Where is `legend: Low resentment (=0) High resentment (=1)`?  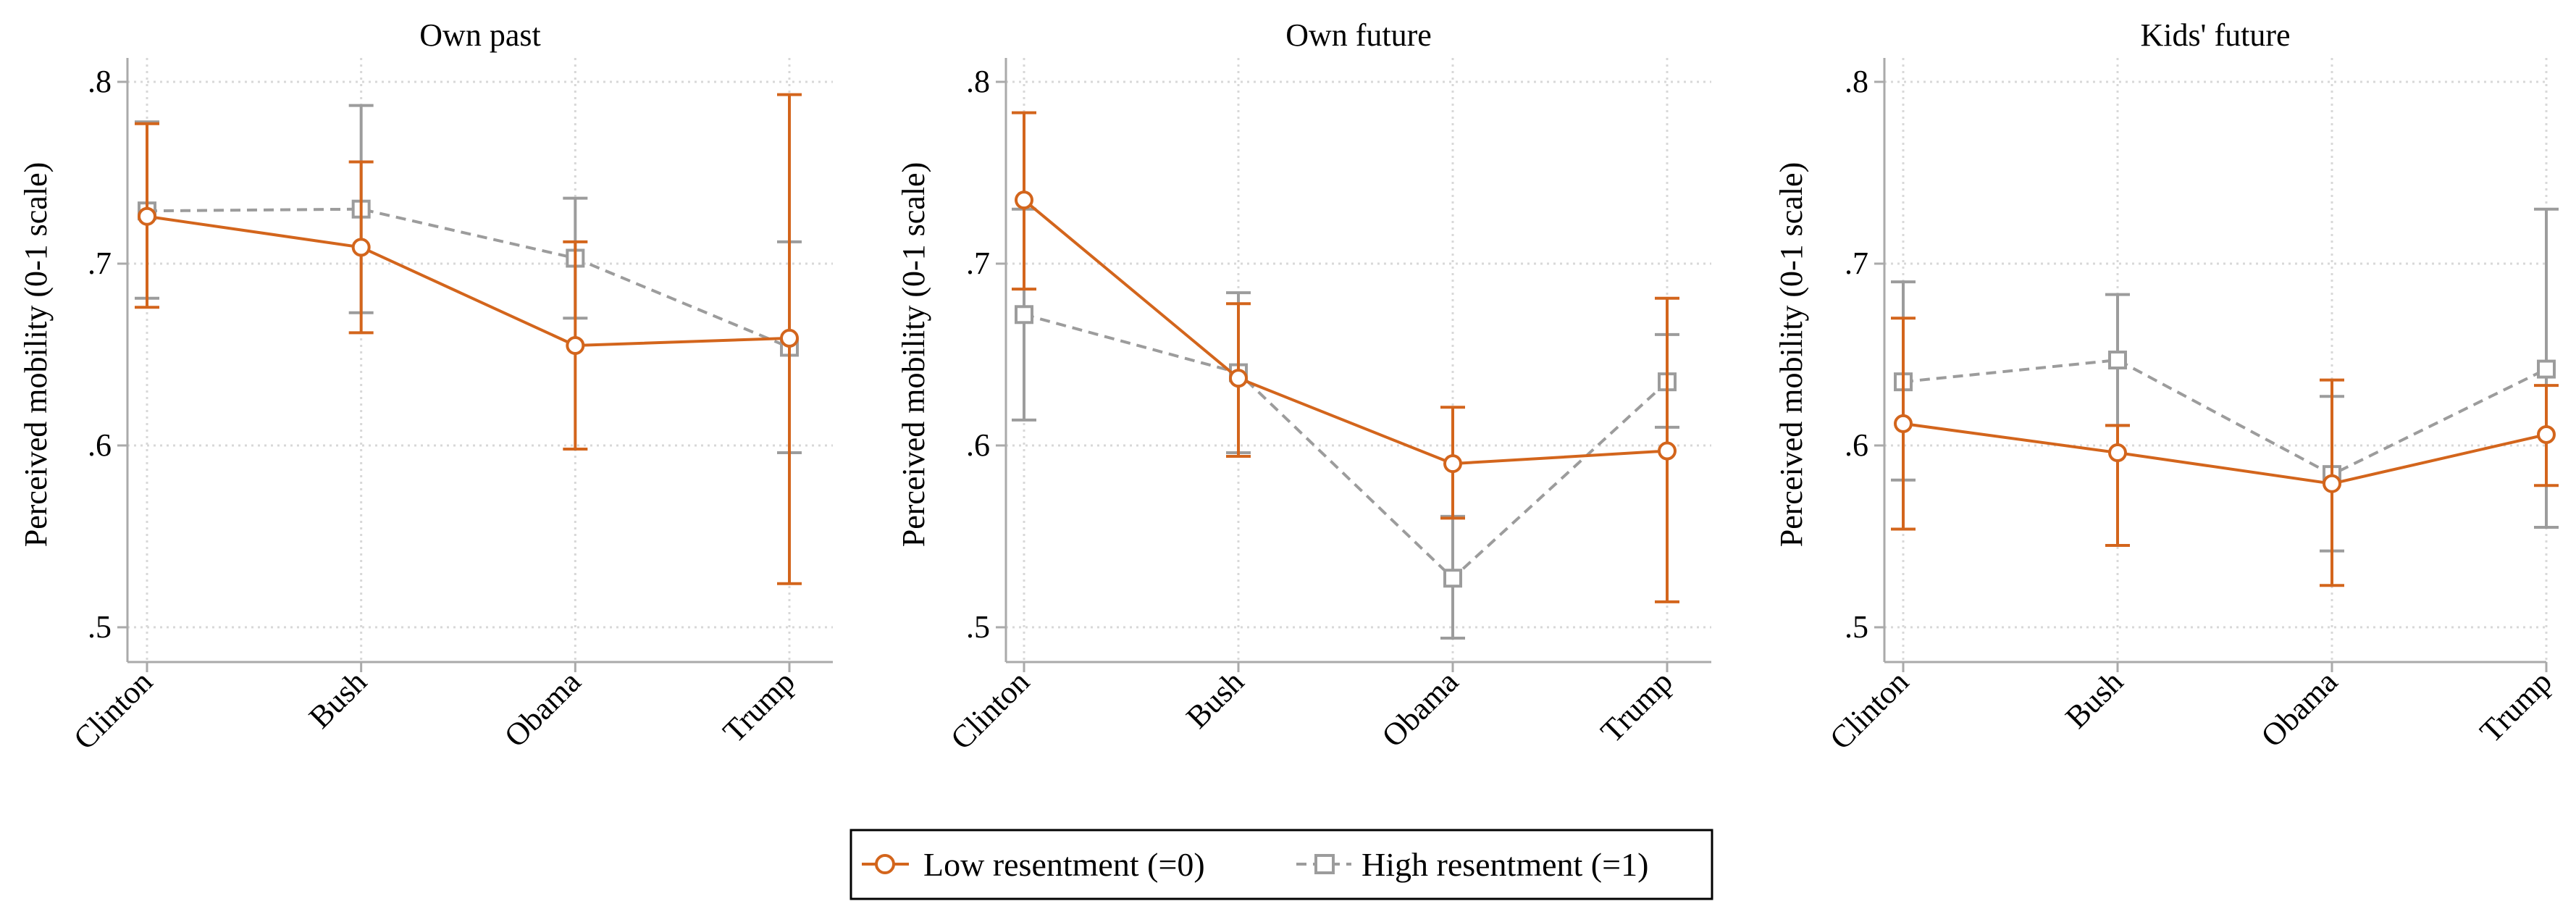 legend: Low resentment (=0) High resentment (=1) is located at coordinates (1281, 864).